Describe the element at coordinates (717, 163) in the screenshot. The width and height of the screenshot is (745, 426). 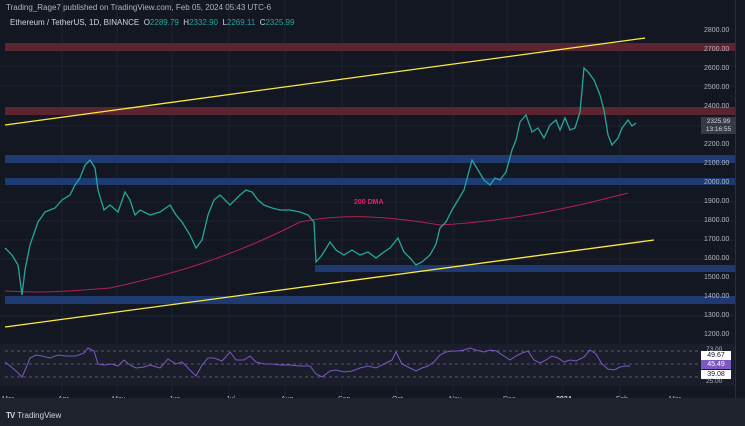
I see `y-tick: 2100.00` at that location.